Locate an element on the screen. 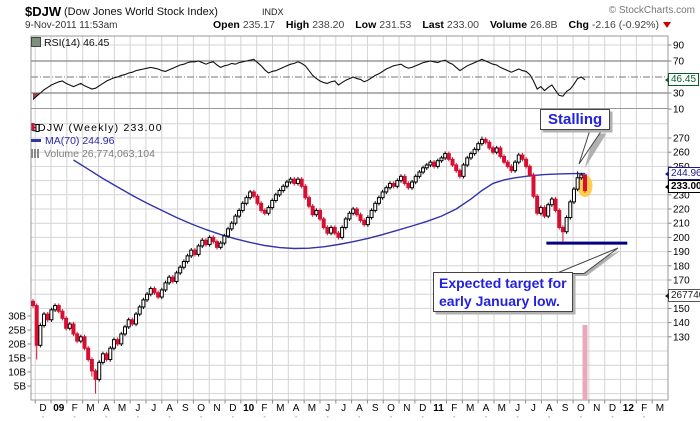 This screenshot has width=700, height=421. price-tick-label: 130 is located at coordinates (681, 337).